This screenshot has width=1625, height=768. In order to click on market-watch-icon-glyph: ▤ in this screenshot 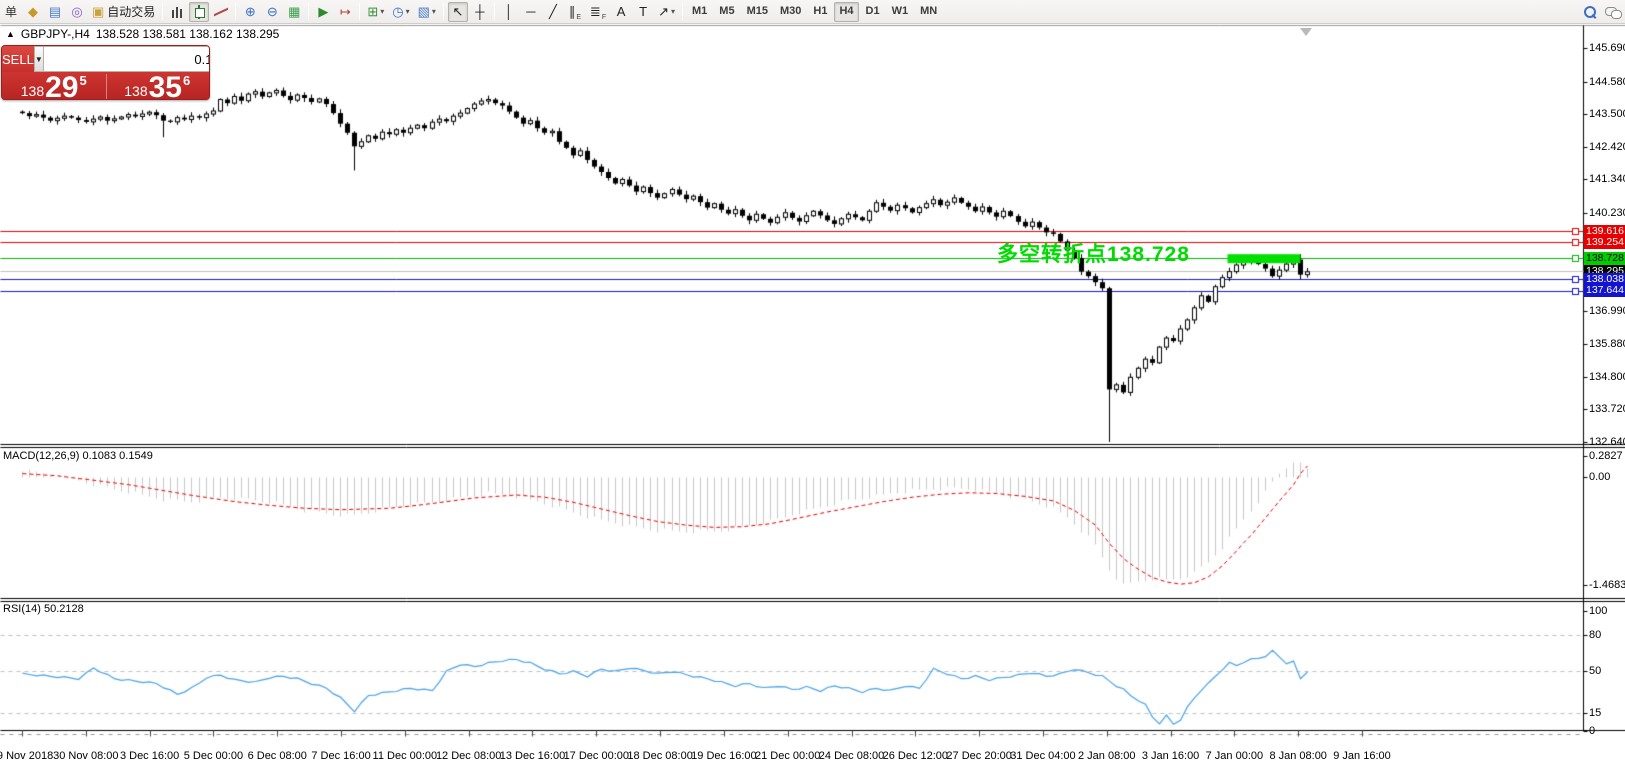, I will do `click(55, 11)`.